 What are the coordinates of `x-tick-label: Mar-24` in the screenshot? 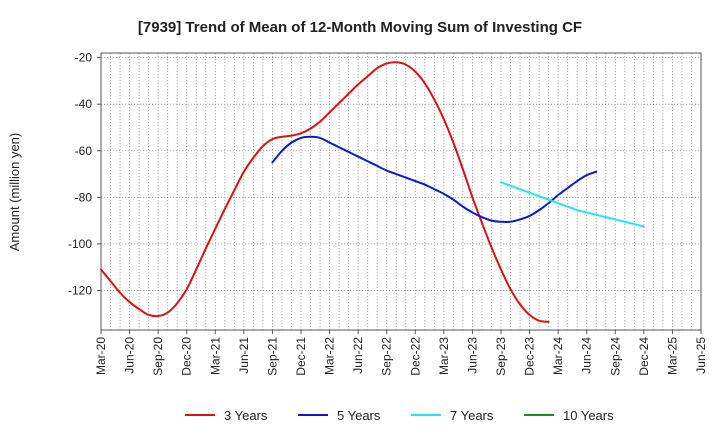 It's located at (558, 356).